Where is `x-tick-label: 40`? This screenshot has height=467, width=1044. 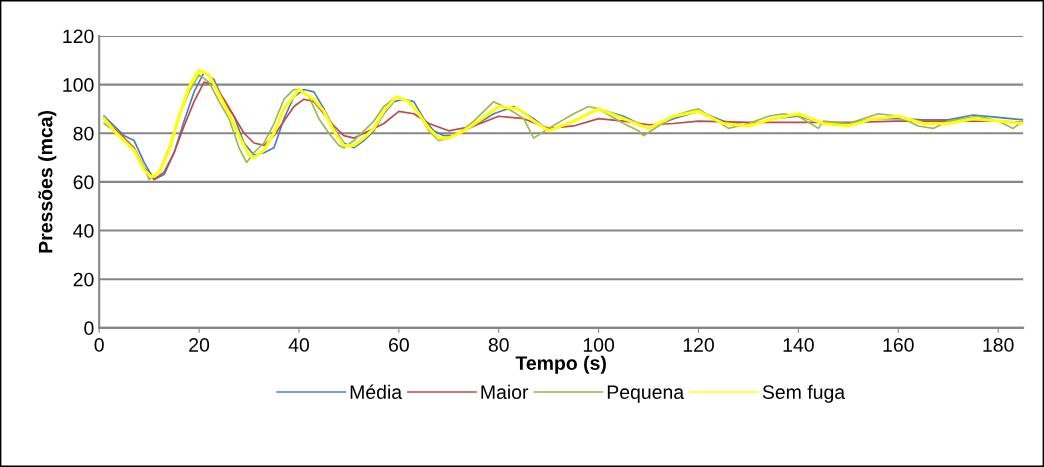
x-tick-label: 40 is located at coordinates (299, 345).